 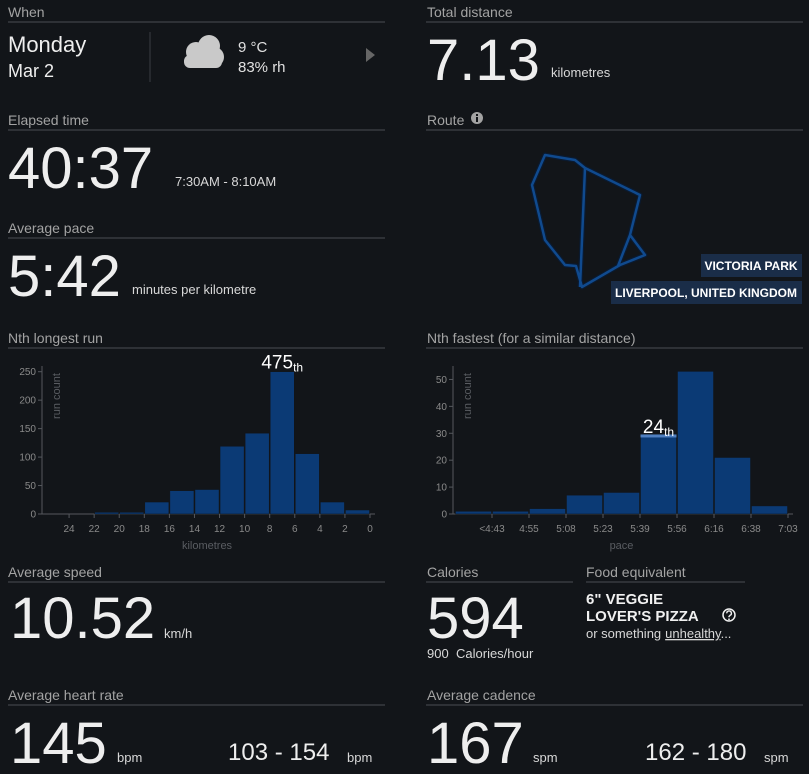 What do you see at coordinates (603, 529) in the screenshot?
I see `x-tick-label: 5:23` at bounding box center [603, 529].